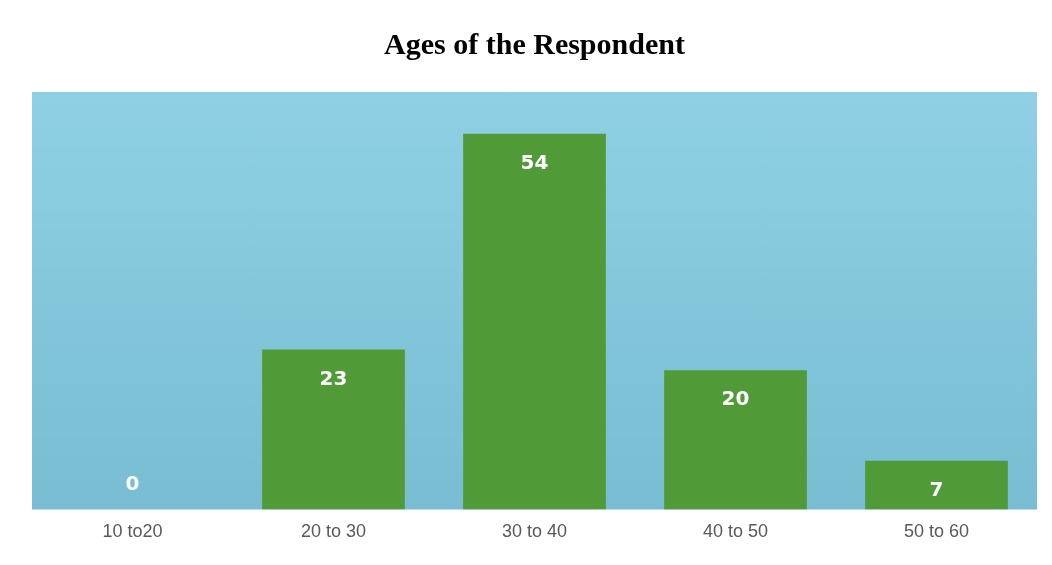  Describe the element at coordinates (936, 488) in the screenshot. I see `data-label: 7` at that location.